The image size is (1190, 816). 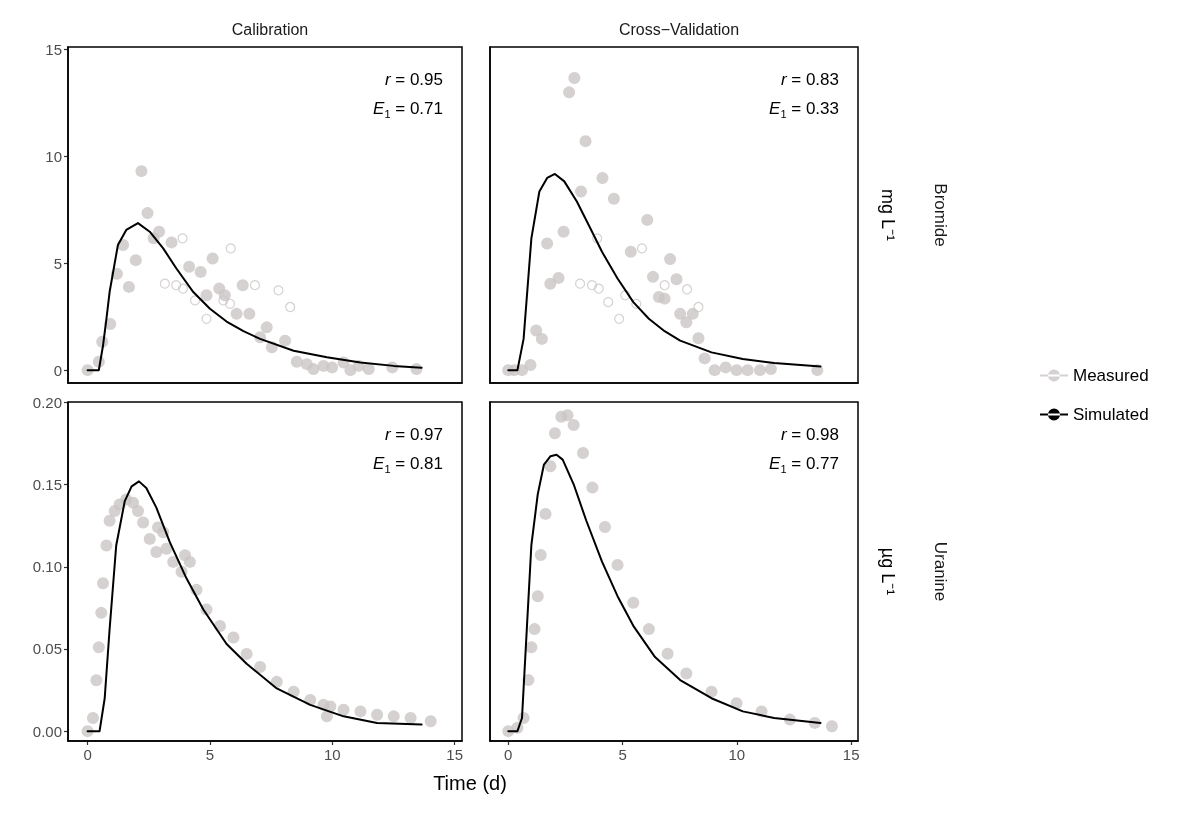 What do you see at coordinates (1111, 414) in the screenshot?
I see `legend-label: Simulated` at bounding box center [1111, 414].